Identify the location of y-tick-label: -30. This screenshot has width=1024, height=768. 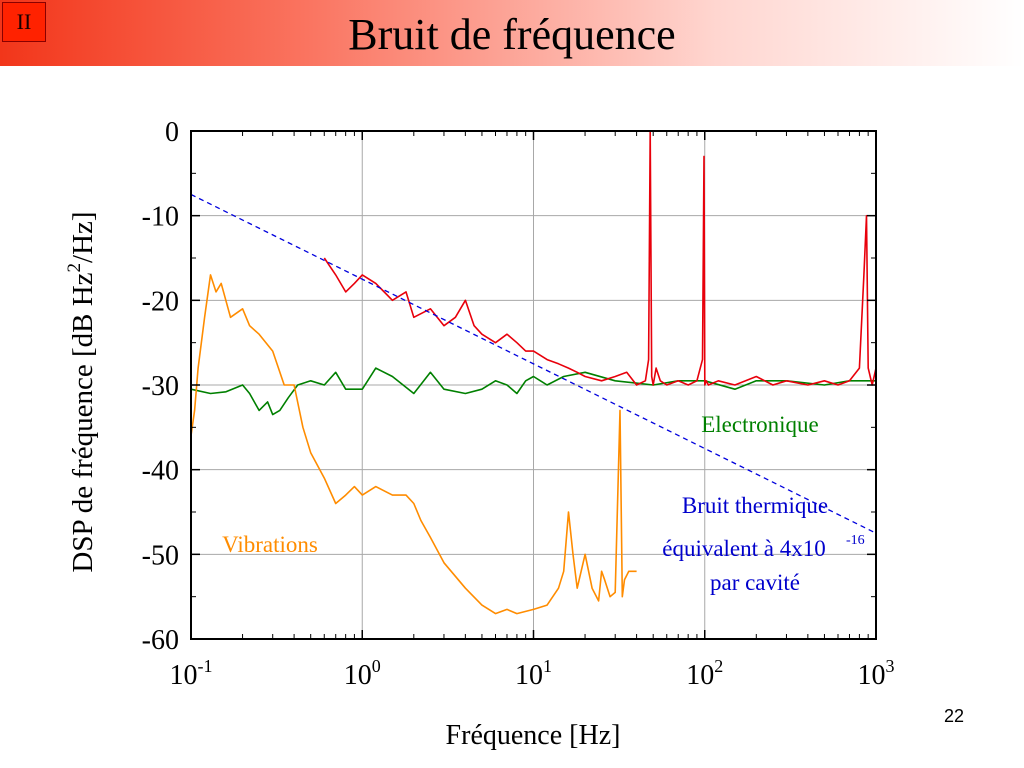
(160, 386).